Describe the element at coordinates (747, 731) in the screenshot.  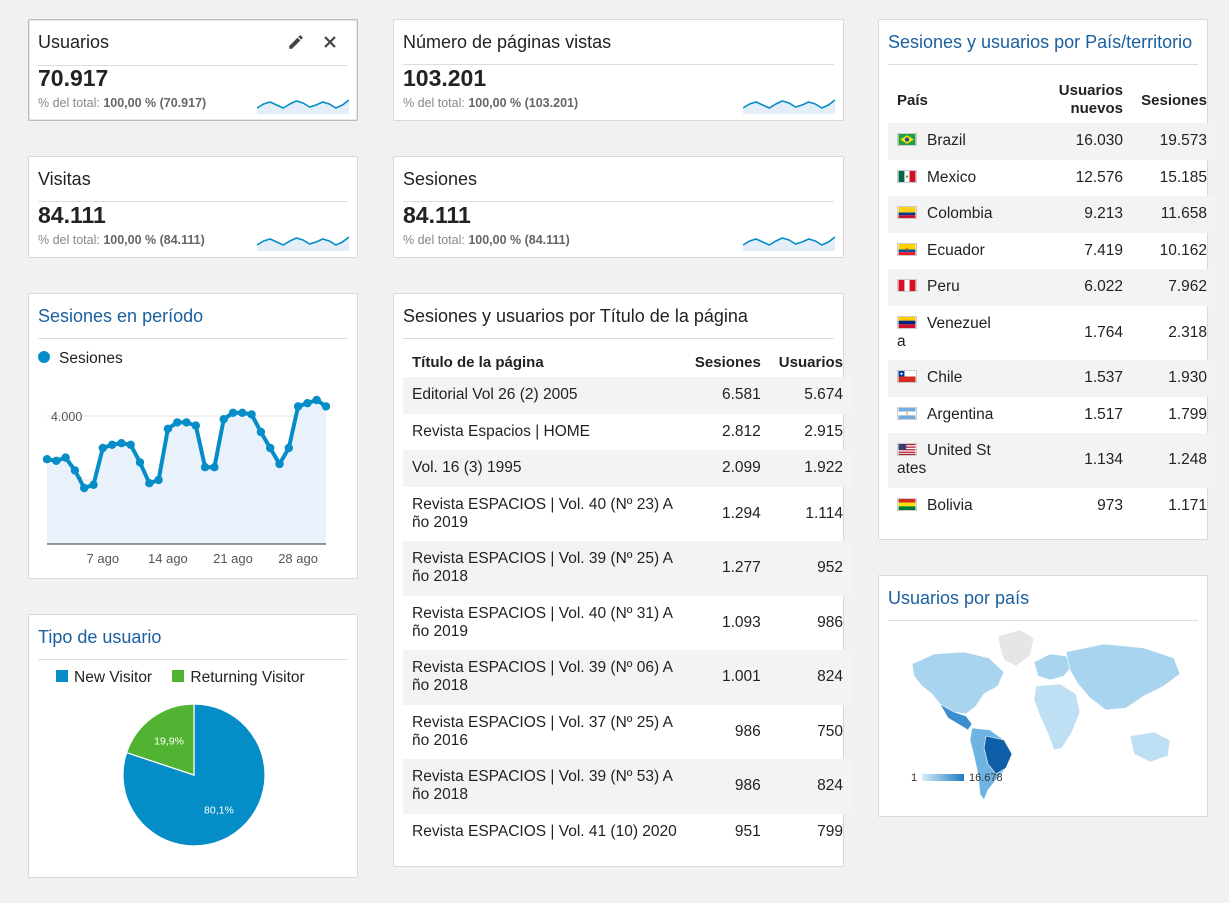
I see `sessions-cell: 986` at that location.